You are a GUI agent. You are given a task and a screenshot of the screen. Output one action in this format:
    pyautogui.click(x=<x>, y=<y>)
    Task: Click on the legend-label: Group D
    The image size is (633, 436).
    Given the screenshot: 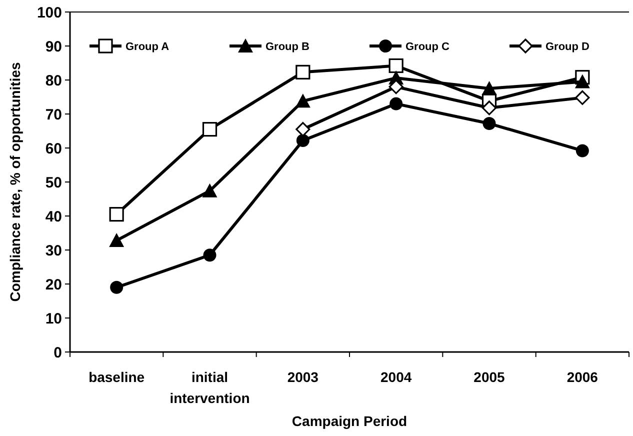 What is the action you would take?
    pyautogui.click(x=568, y=46)
    